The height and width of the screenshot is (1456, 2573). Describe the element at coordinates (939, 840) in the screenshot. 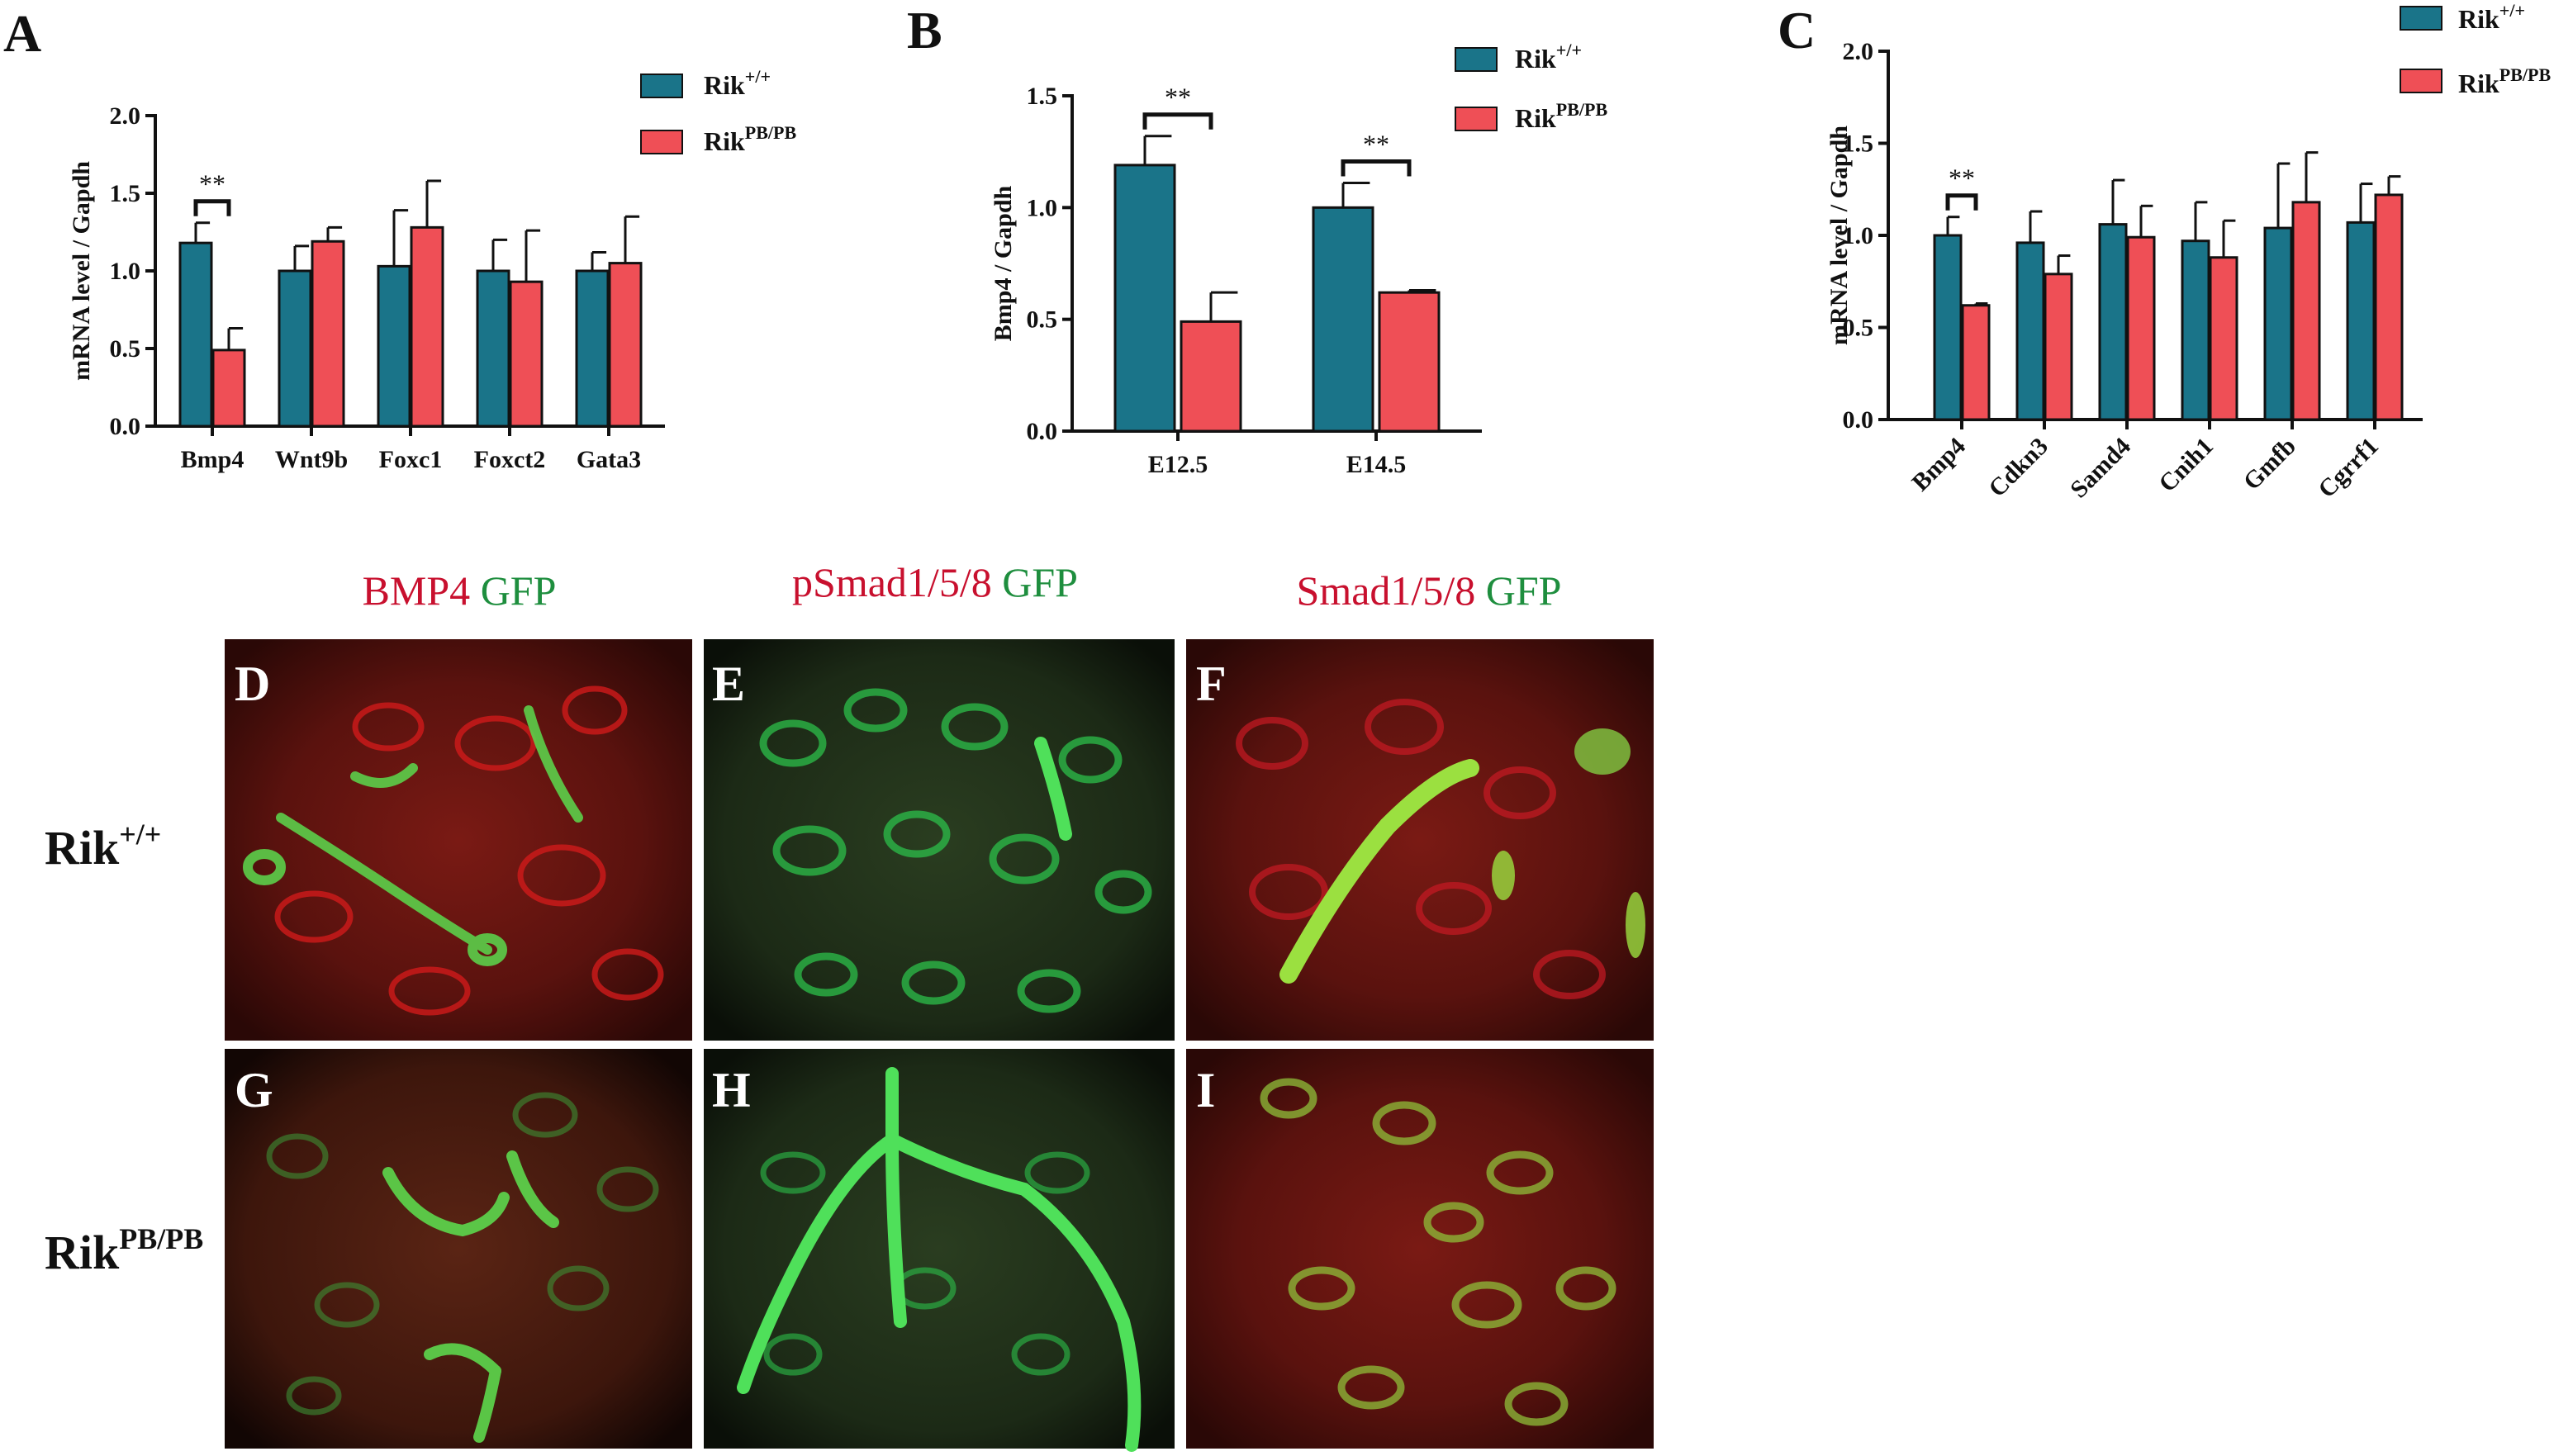

I see `image-e: E` at that location.